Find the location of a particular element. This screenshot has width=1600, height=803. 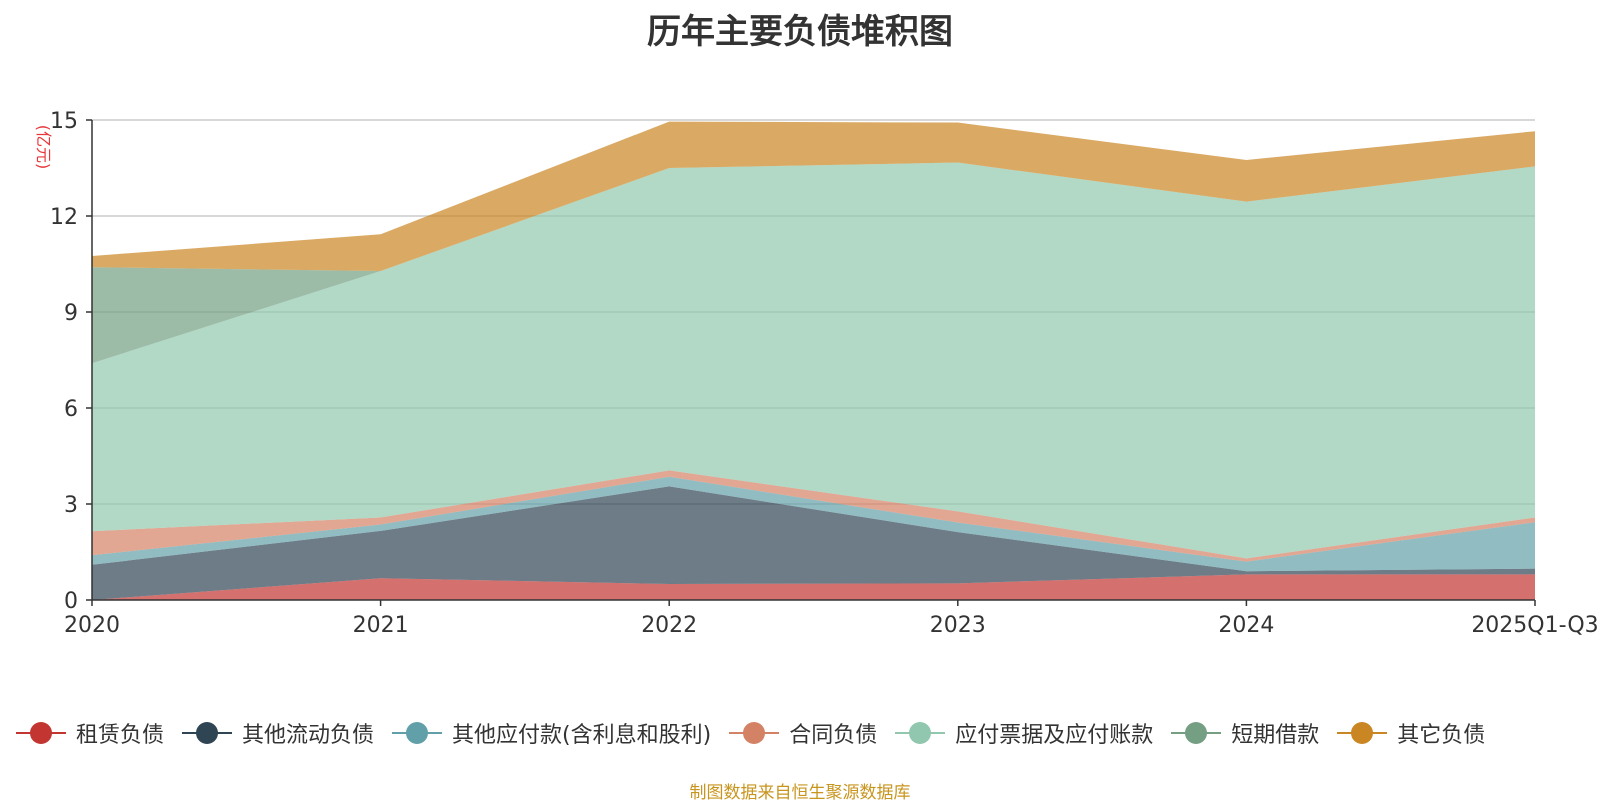

area-其他流动负债 is located at coordinates (813, 543).